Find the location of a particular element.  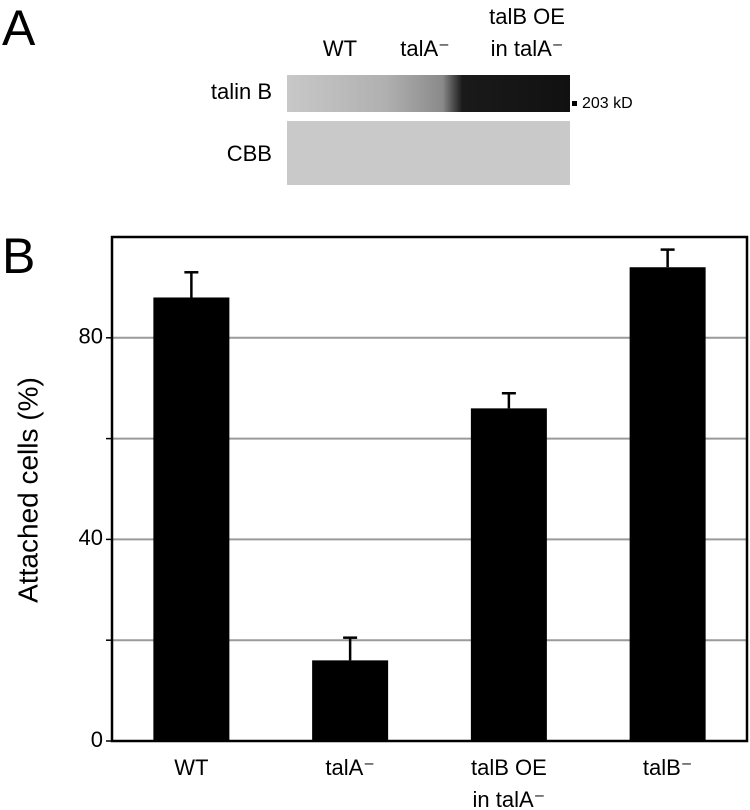

marker-label: 203 kD is located at coordinates (607, 103).